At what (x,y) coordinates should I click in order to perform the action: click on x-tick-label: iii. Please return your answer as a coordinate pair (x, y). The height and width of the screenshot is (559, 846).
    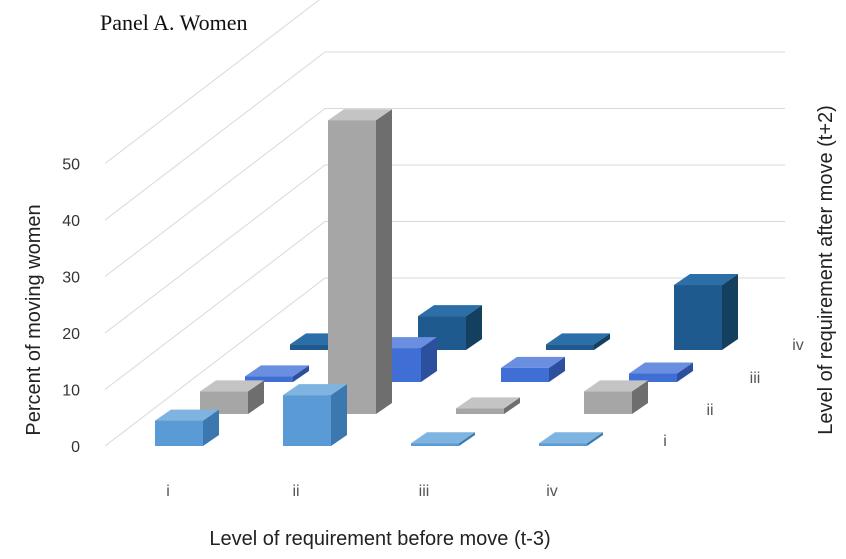
    Looking at the image, I should click on (424, 491).